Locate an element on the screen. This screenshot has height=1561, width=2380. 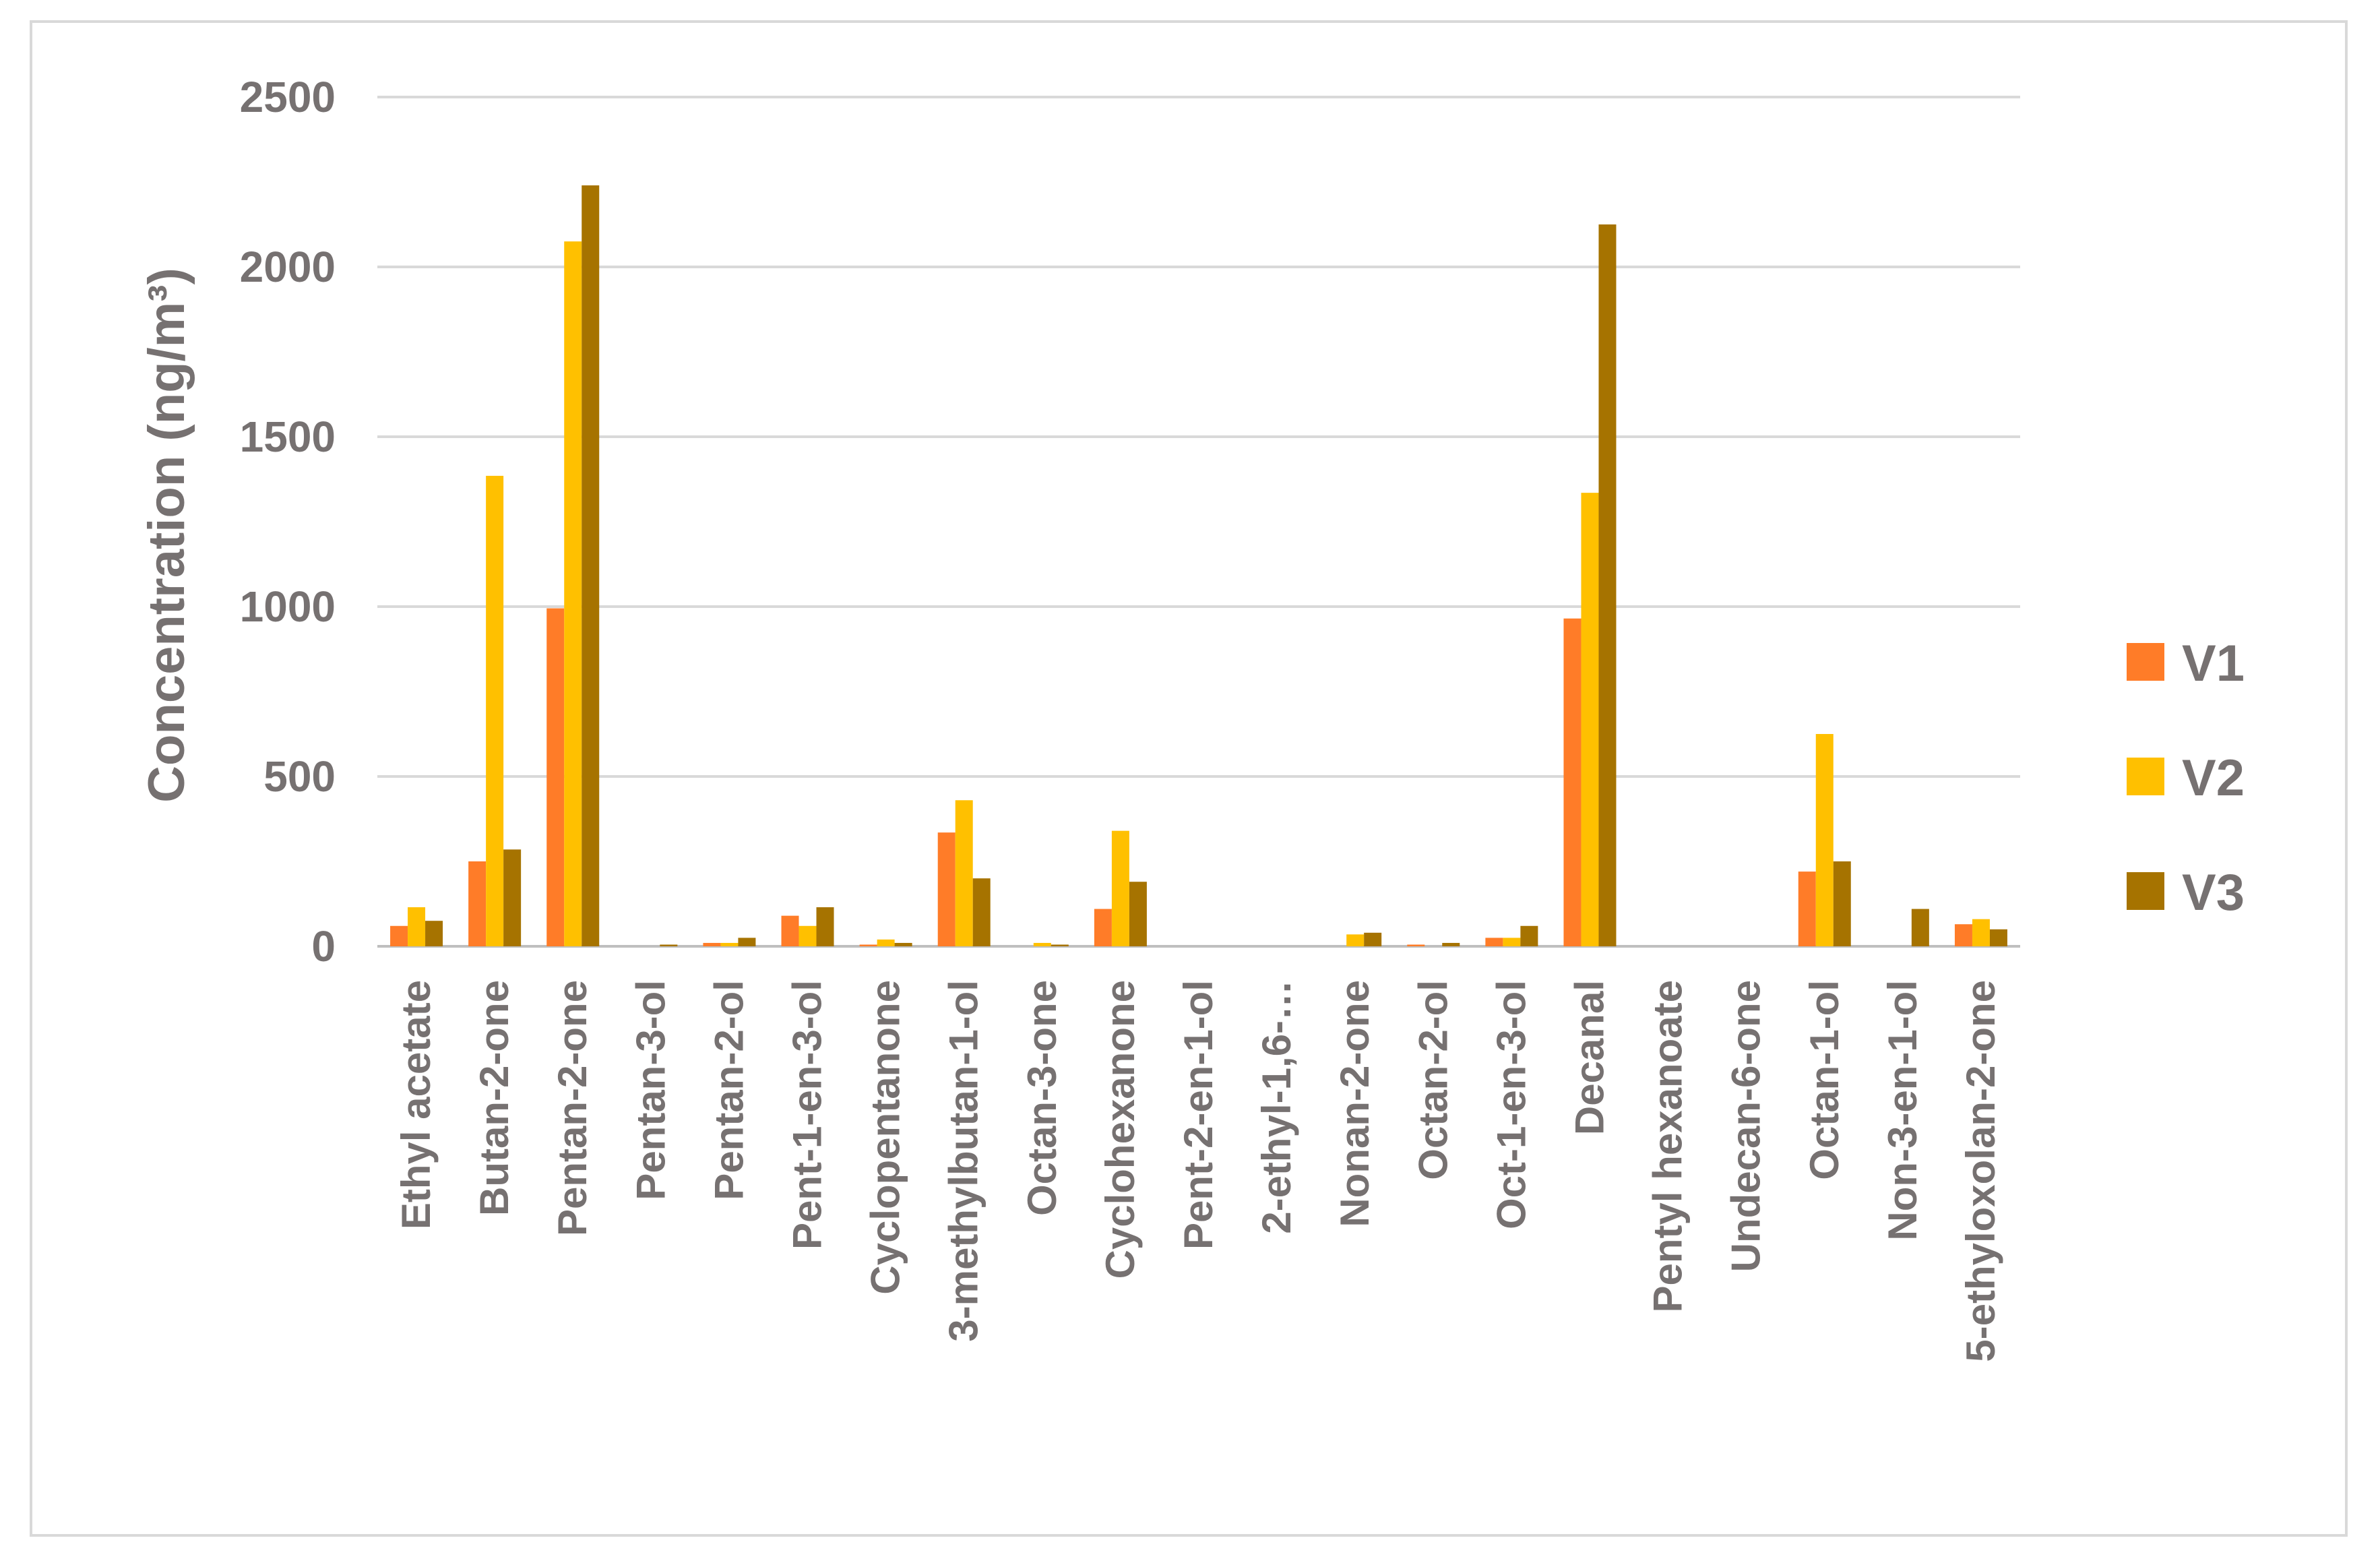
legend-swatch-v1 is located at coordinates (2145, 662).